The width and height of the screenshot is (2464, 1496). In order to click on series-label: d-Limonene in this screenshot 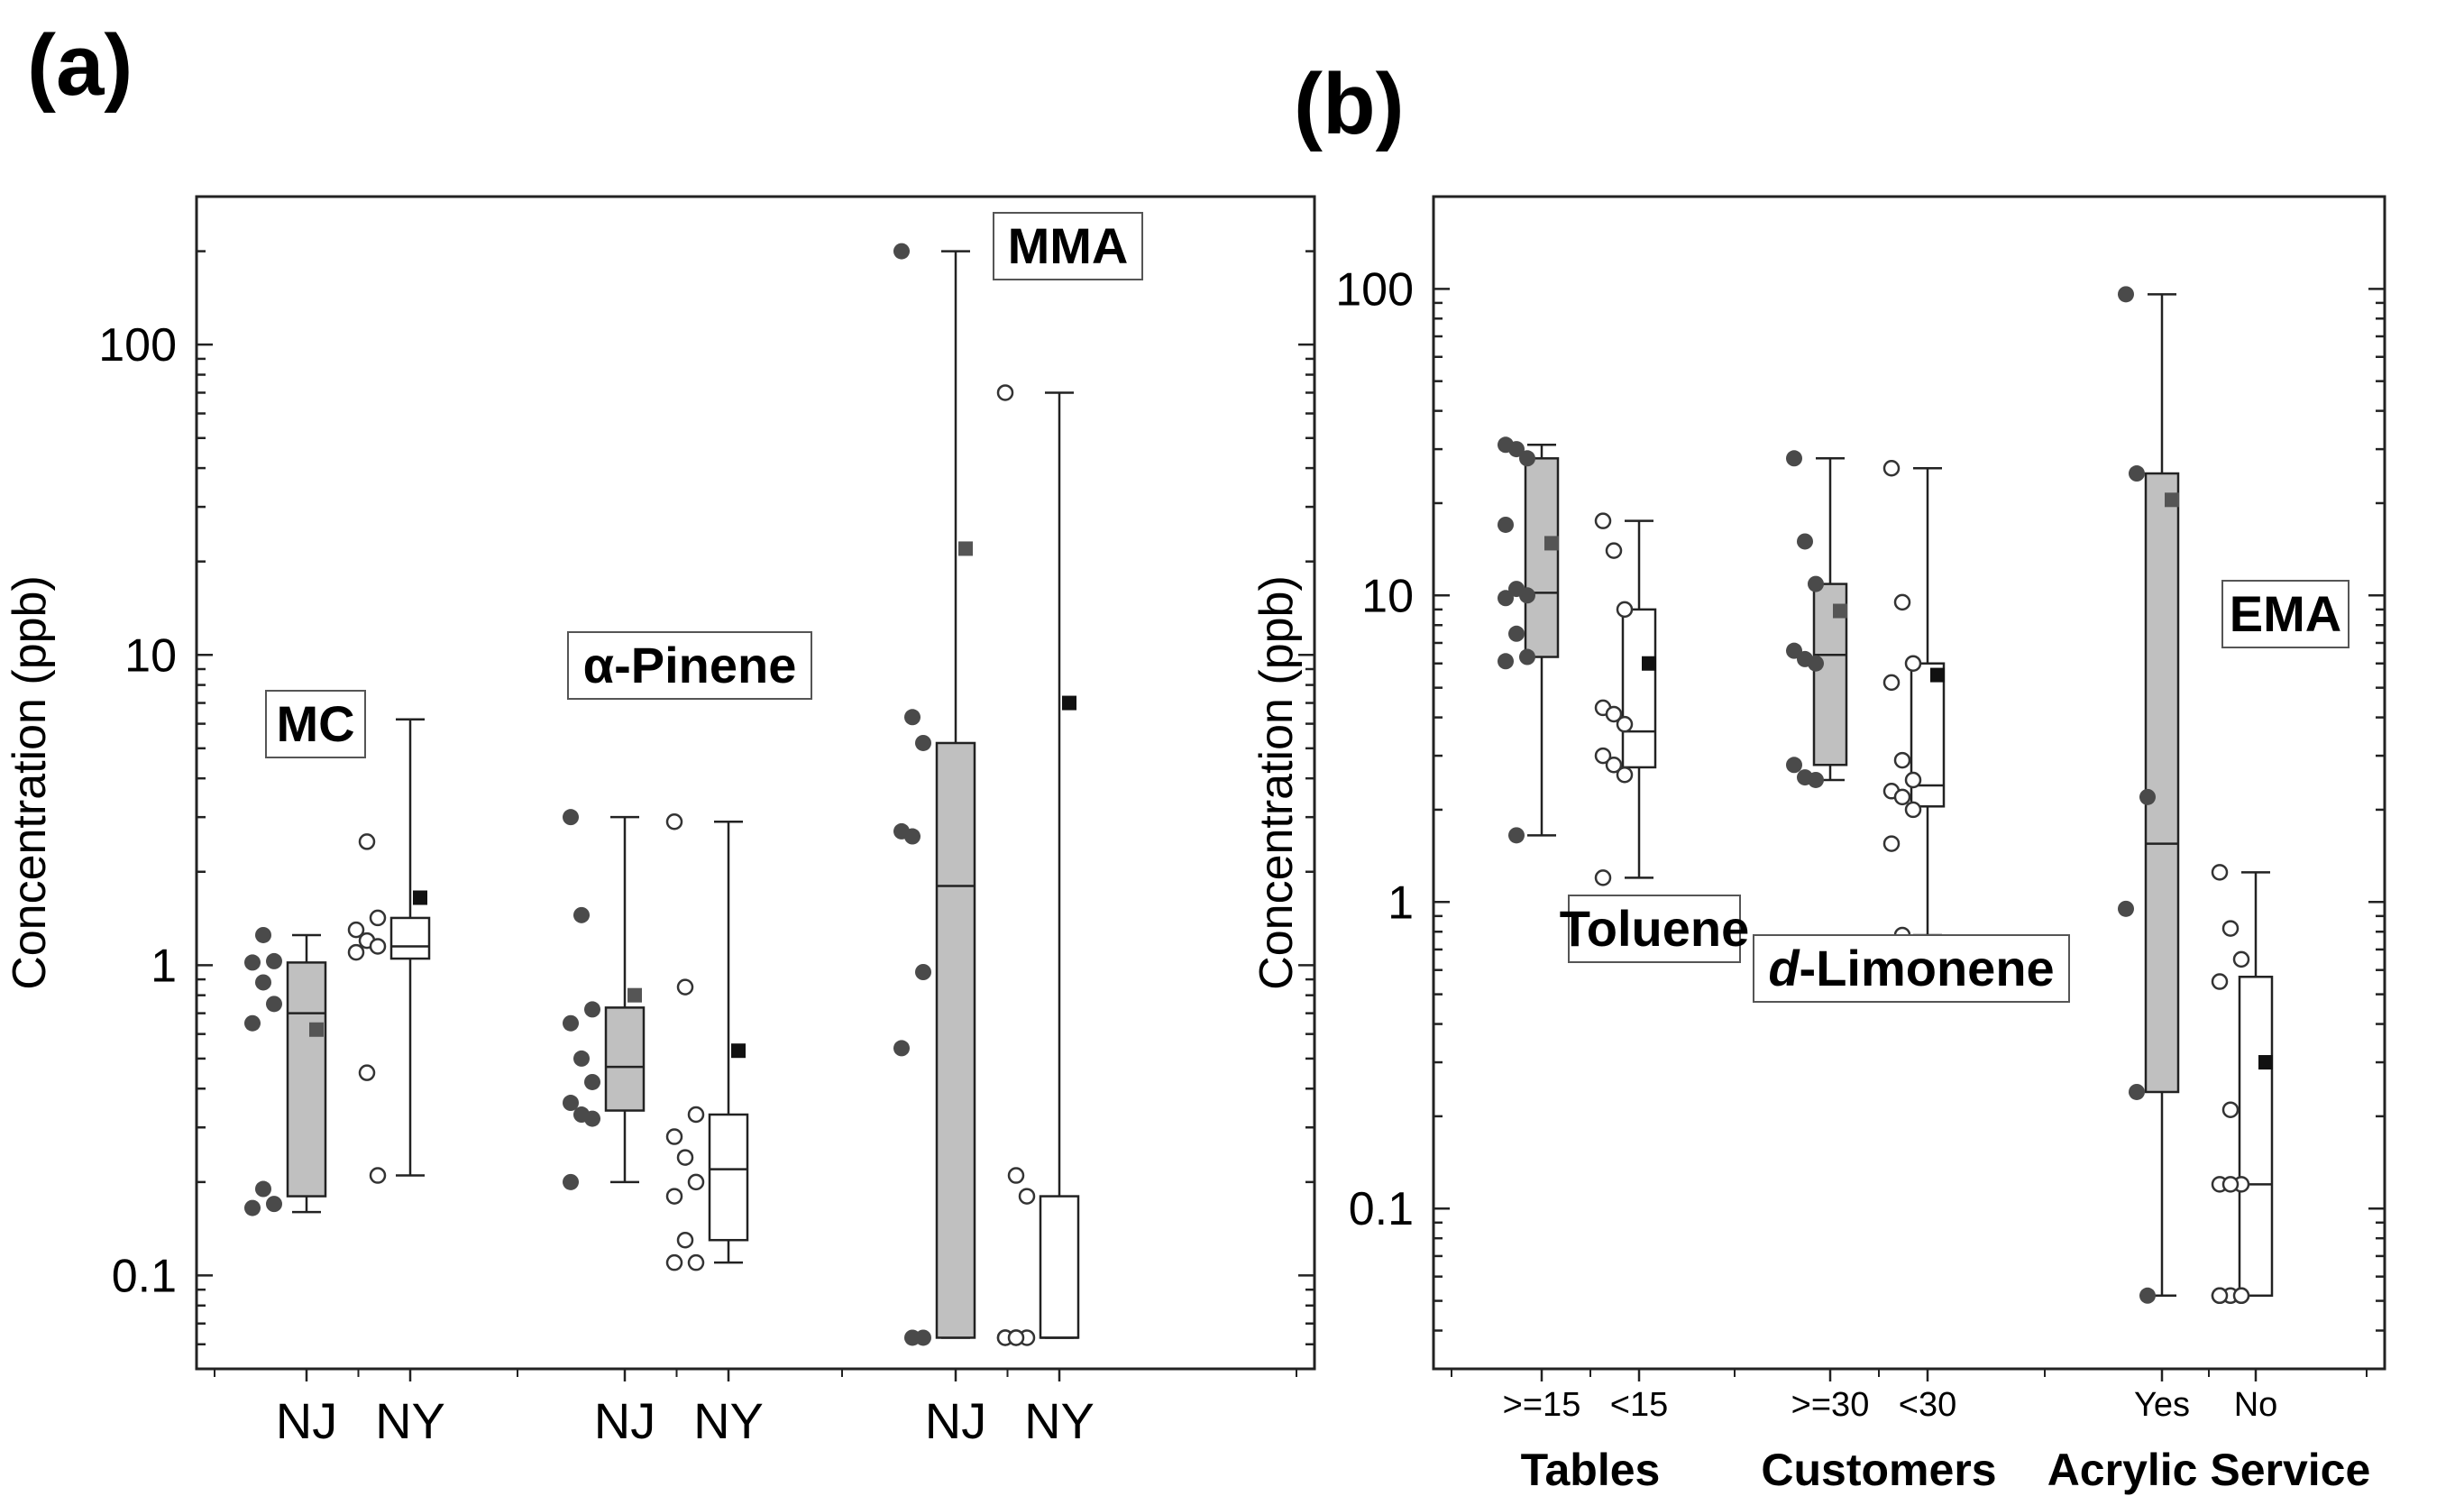, I will do `click(1911, 968)`.